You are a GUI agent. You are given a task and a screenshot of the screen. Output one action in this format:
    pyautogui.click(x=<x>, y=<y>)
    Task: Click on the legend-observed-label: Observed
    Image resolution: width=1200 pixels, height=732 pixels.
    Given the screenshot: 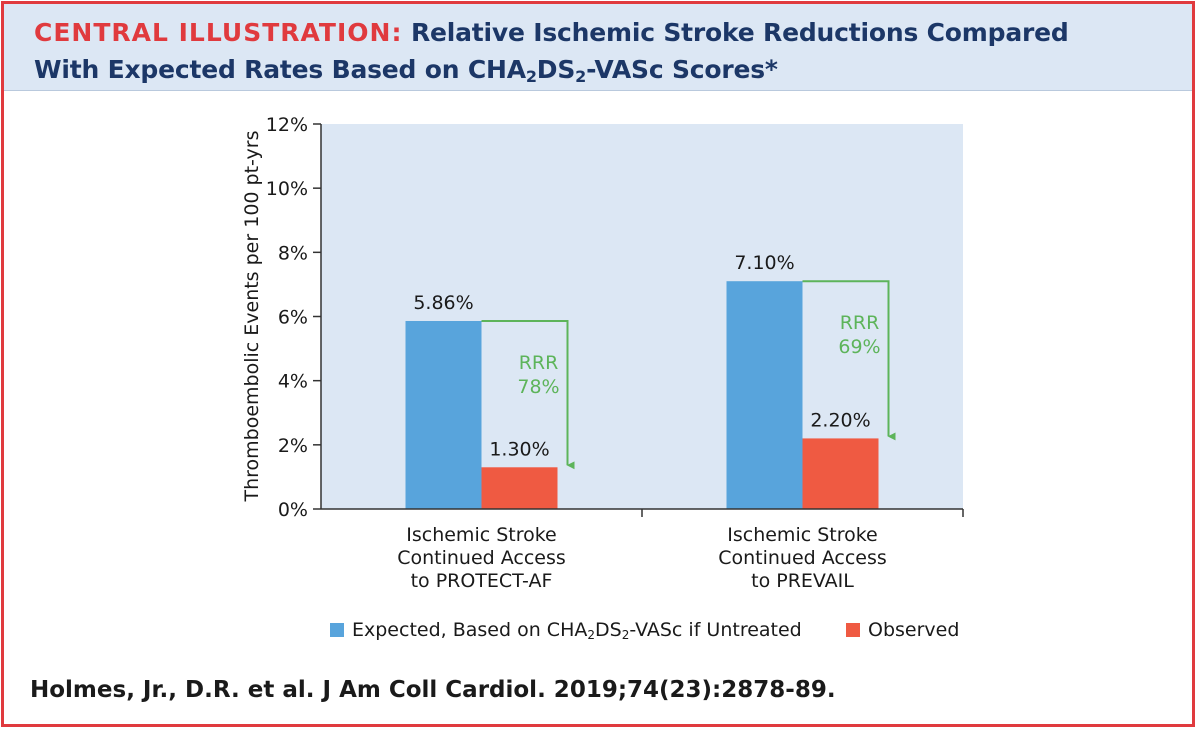 What is the action you would take?
    pyautogui.click(x=914, y=630)
    